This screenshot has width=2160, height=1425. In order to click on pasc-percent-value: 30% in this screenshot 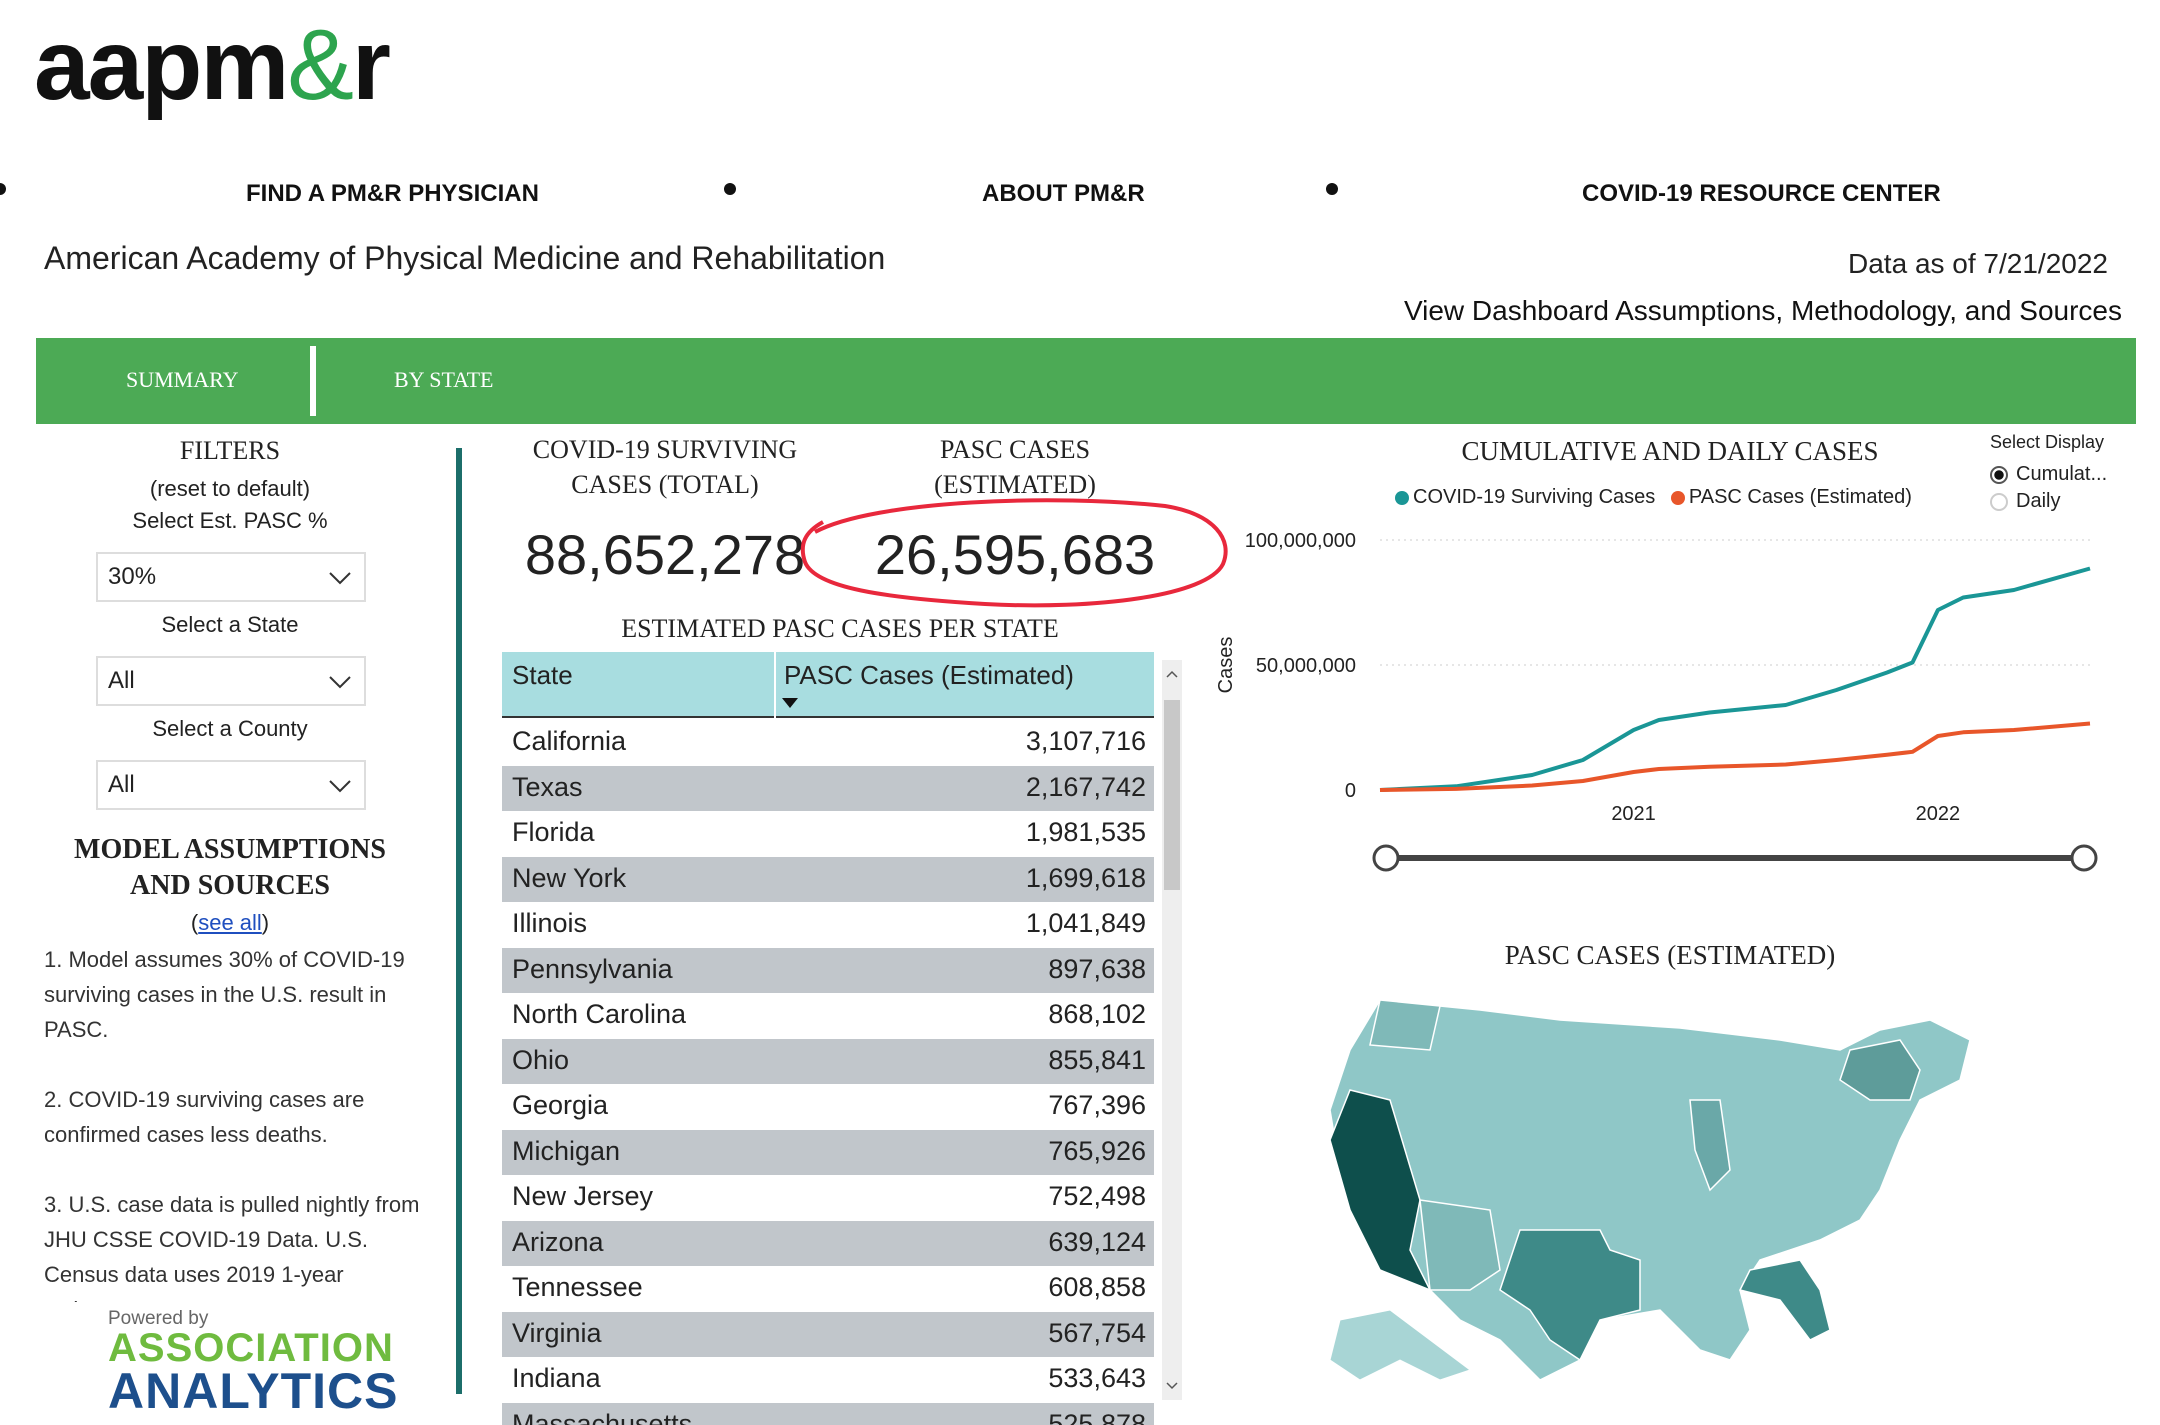, I will do `click(132, 576)`.